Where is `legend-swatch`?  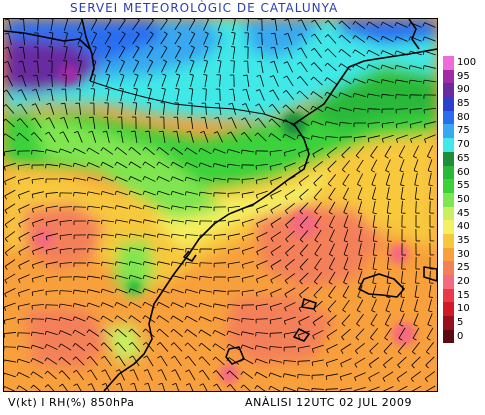 legend-swatch is located at coordinates (448, 295).